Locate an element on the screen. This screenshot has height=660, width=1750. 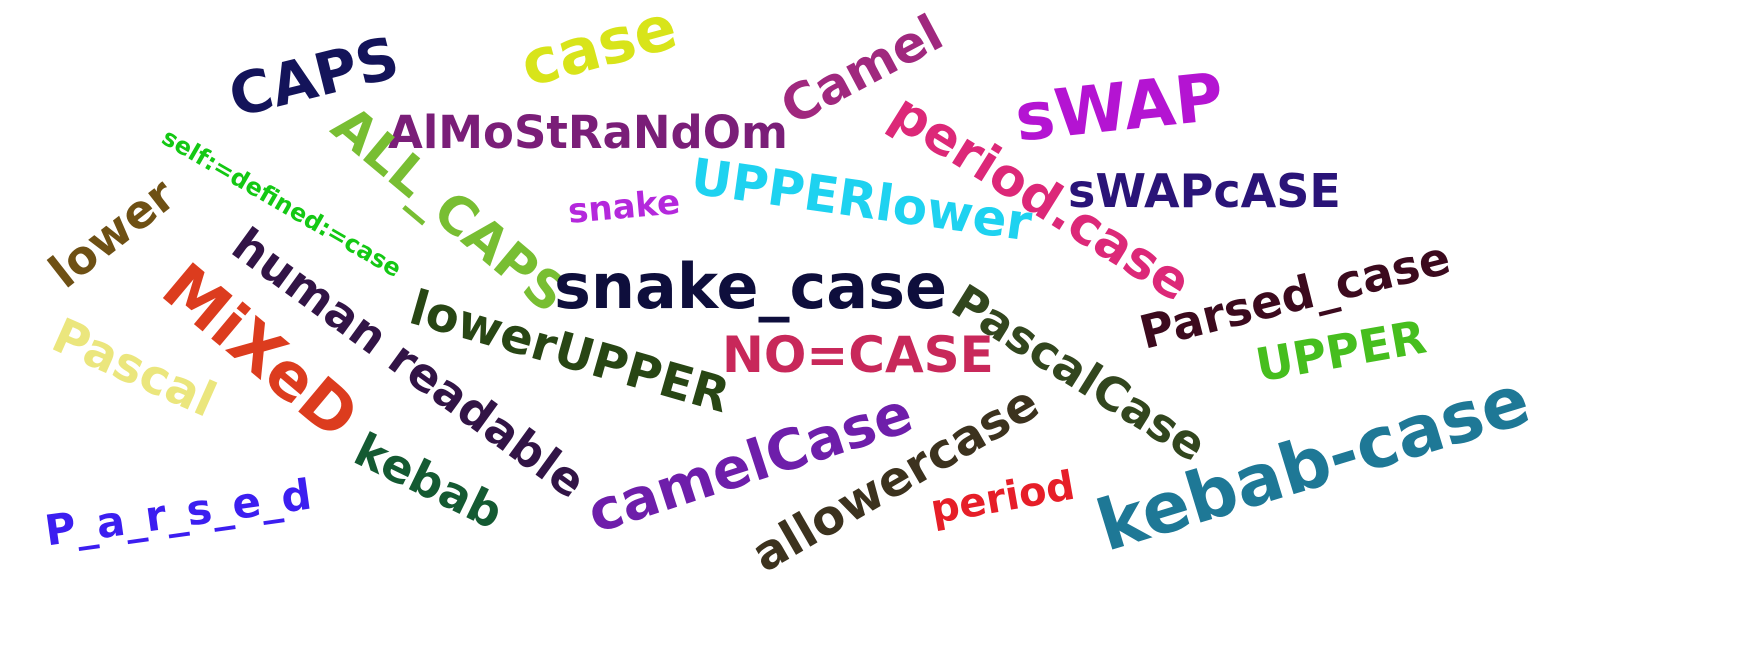
word-snake-case: snake_case is located at coordinates (751, 286).